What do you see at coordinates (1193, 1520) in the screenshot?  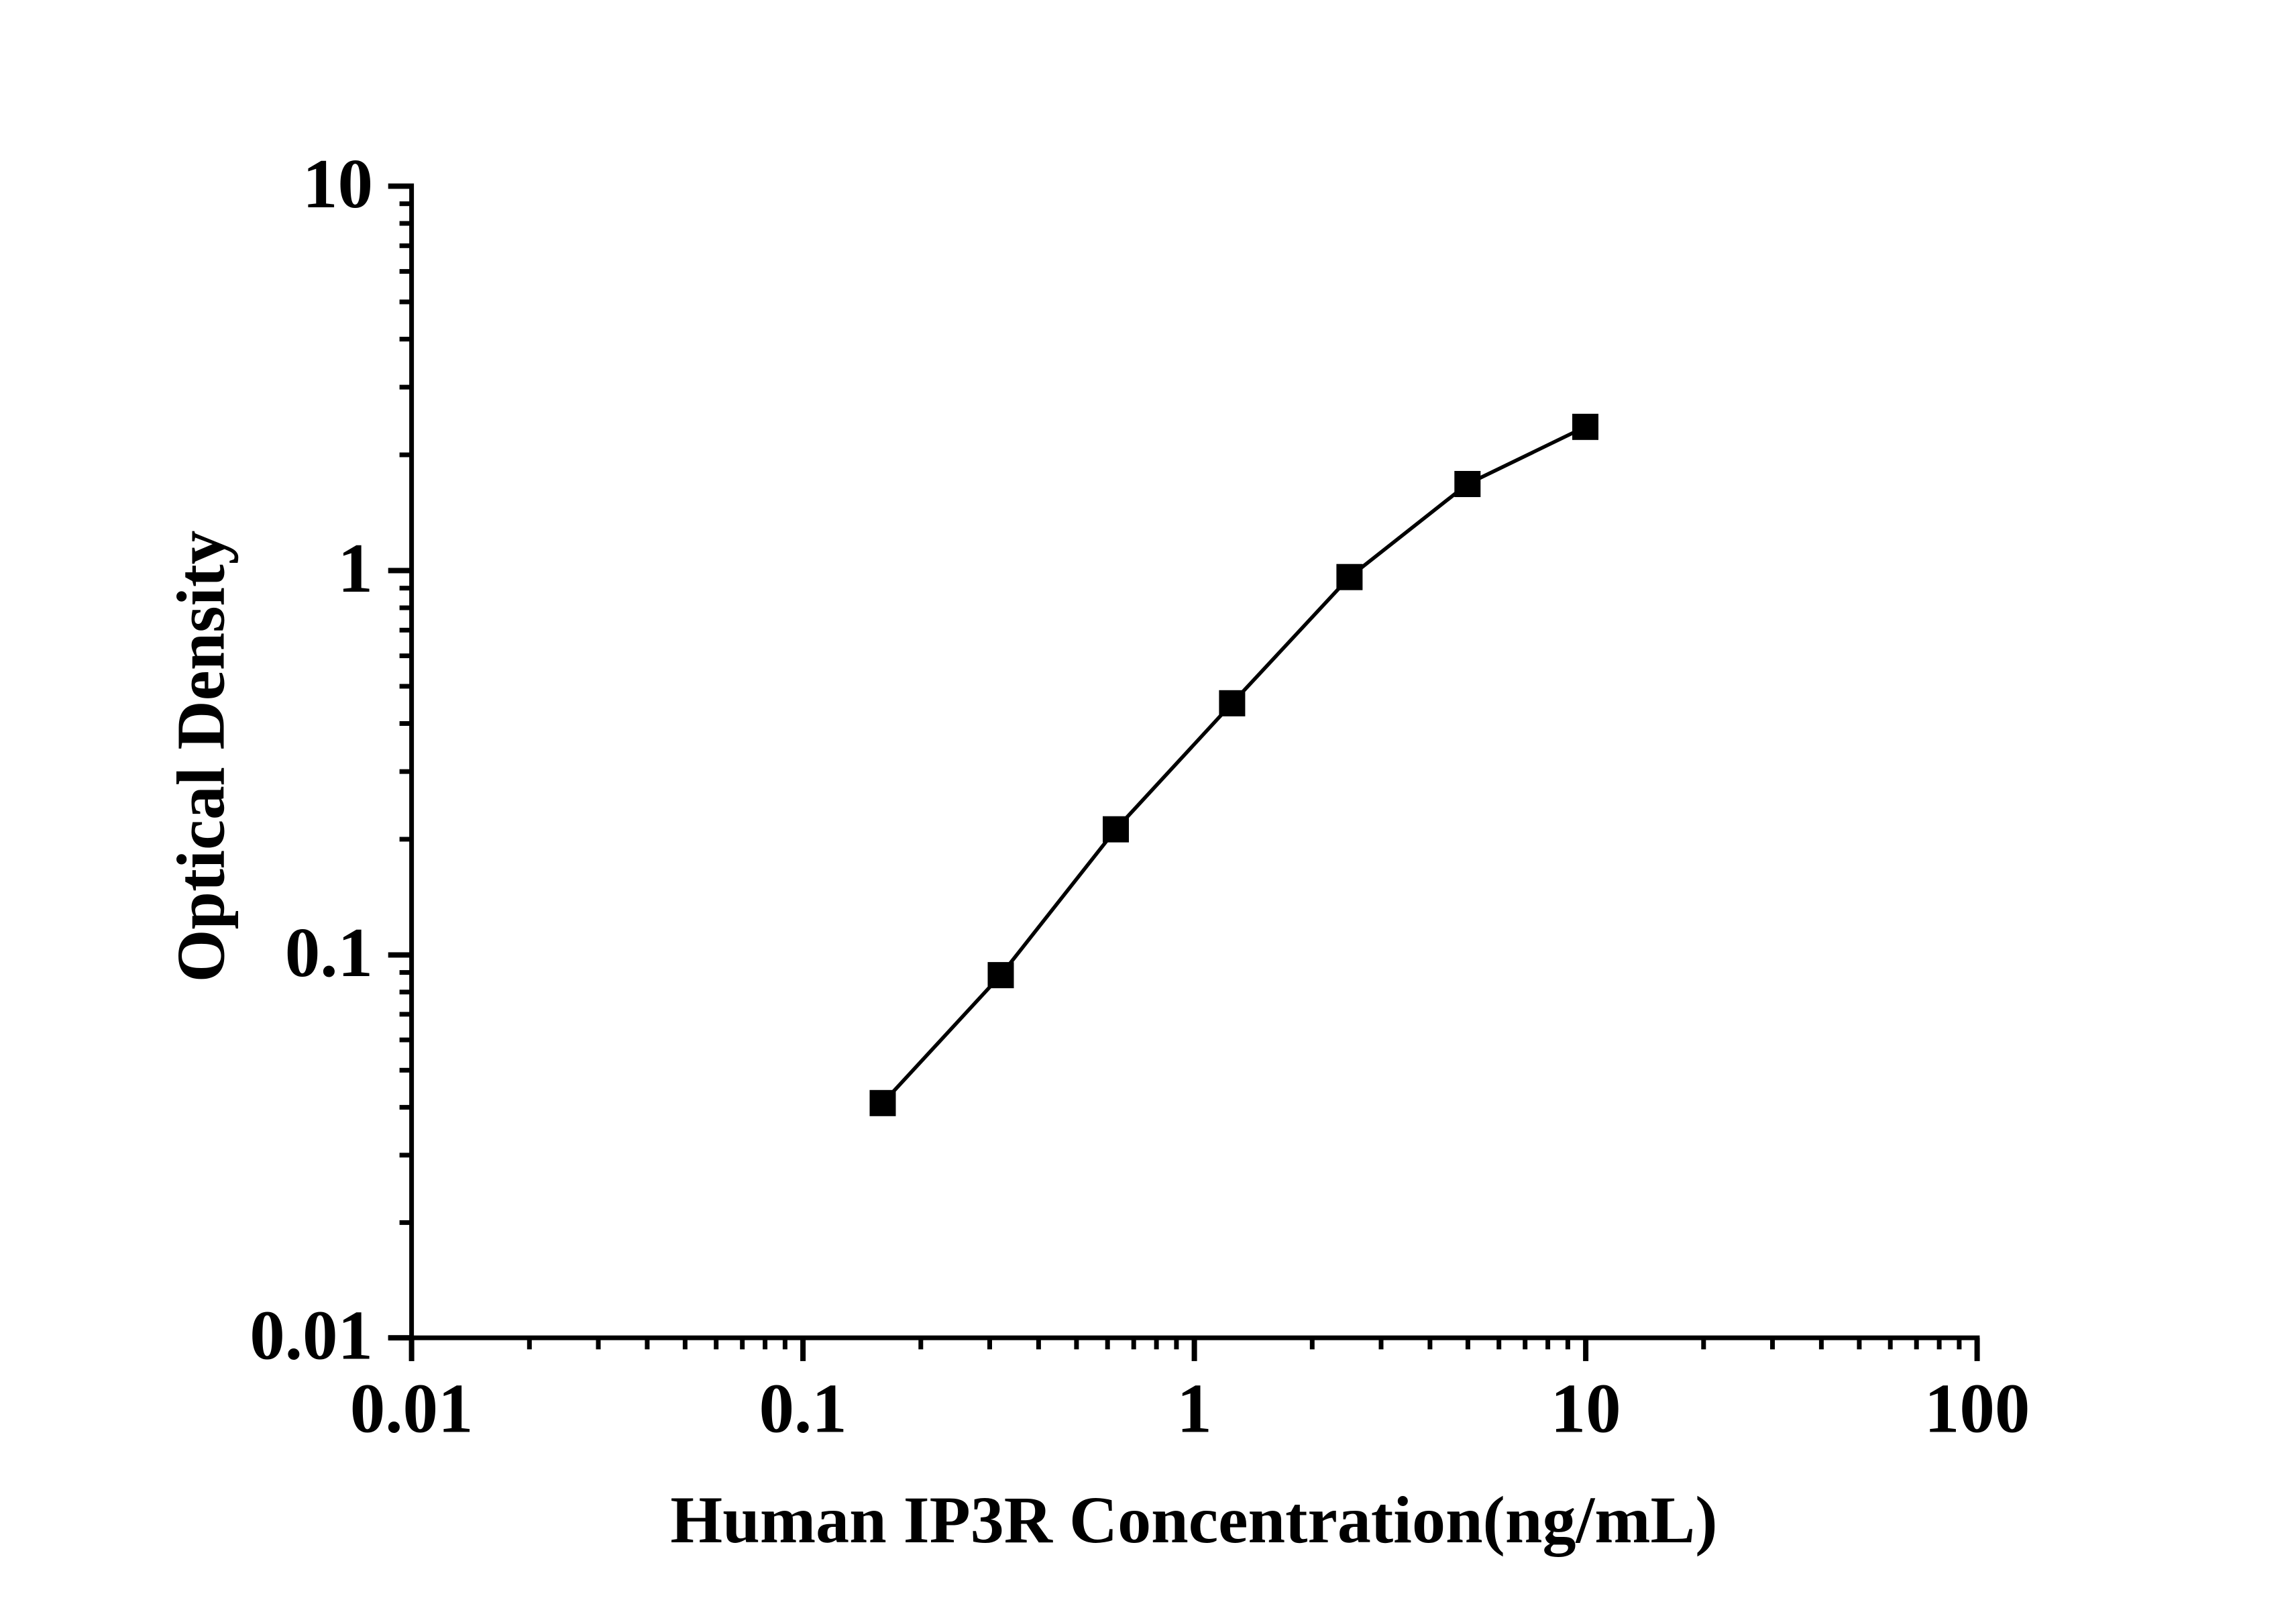 I see `svg-text:Human IP3R Concentration(ng/mL: Human IP3R Concentration(ng/mL)` at bounding box center [1193, 1520].